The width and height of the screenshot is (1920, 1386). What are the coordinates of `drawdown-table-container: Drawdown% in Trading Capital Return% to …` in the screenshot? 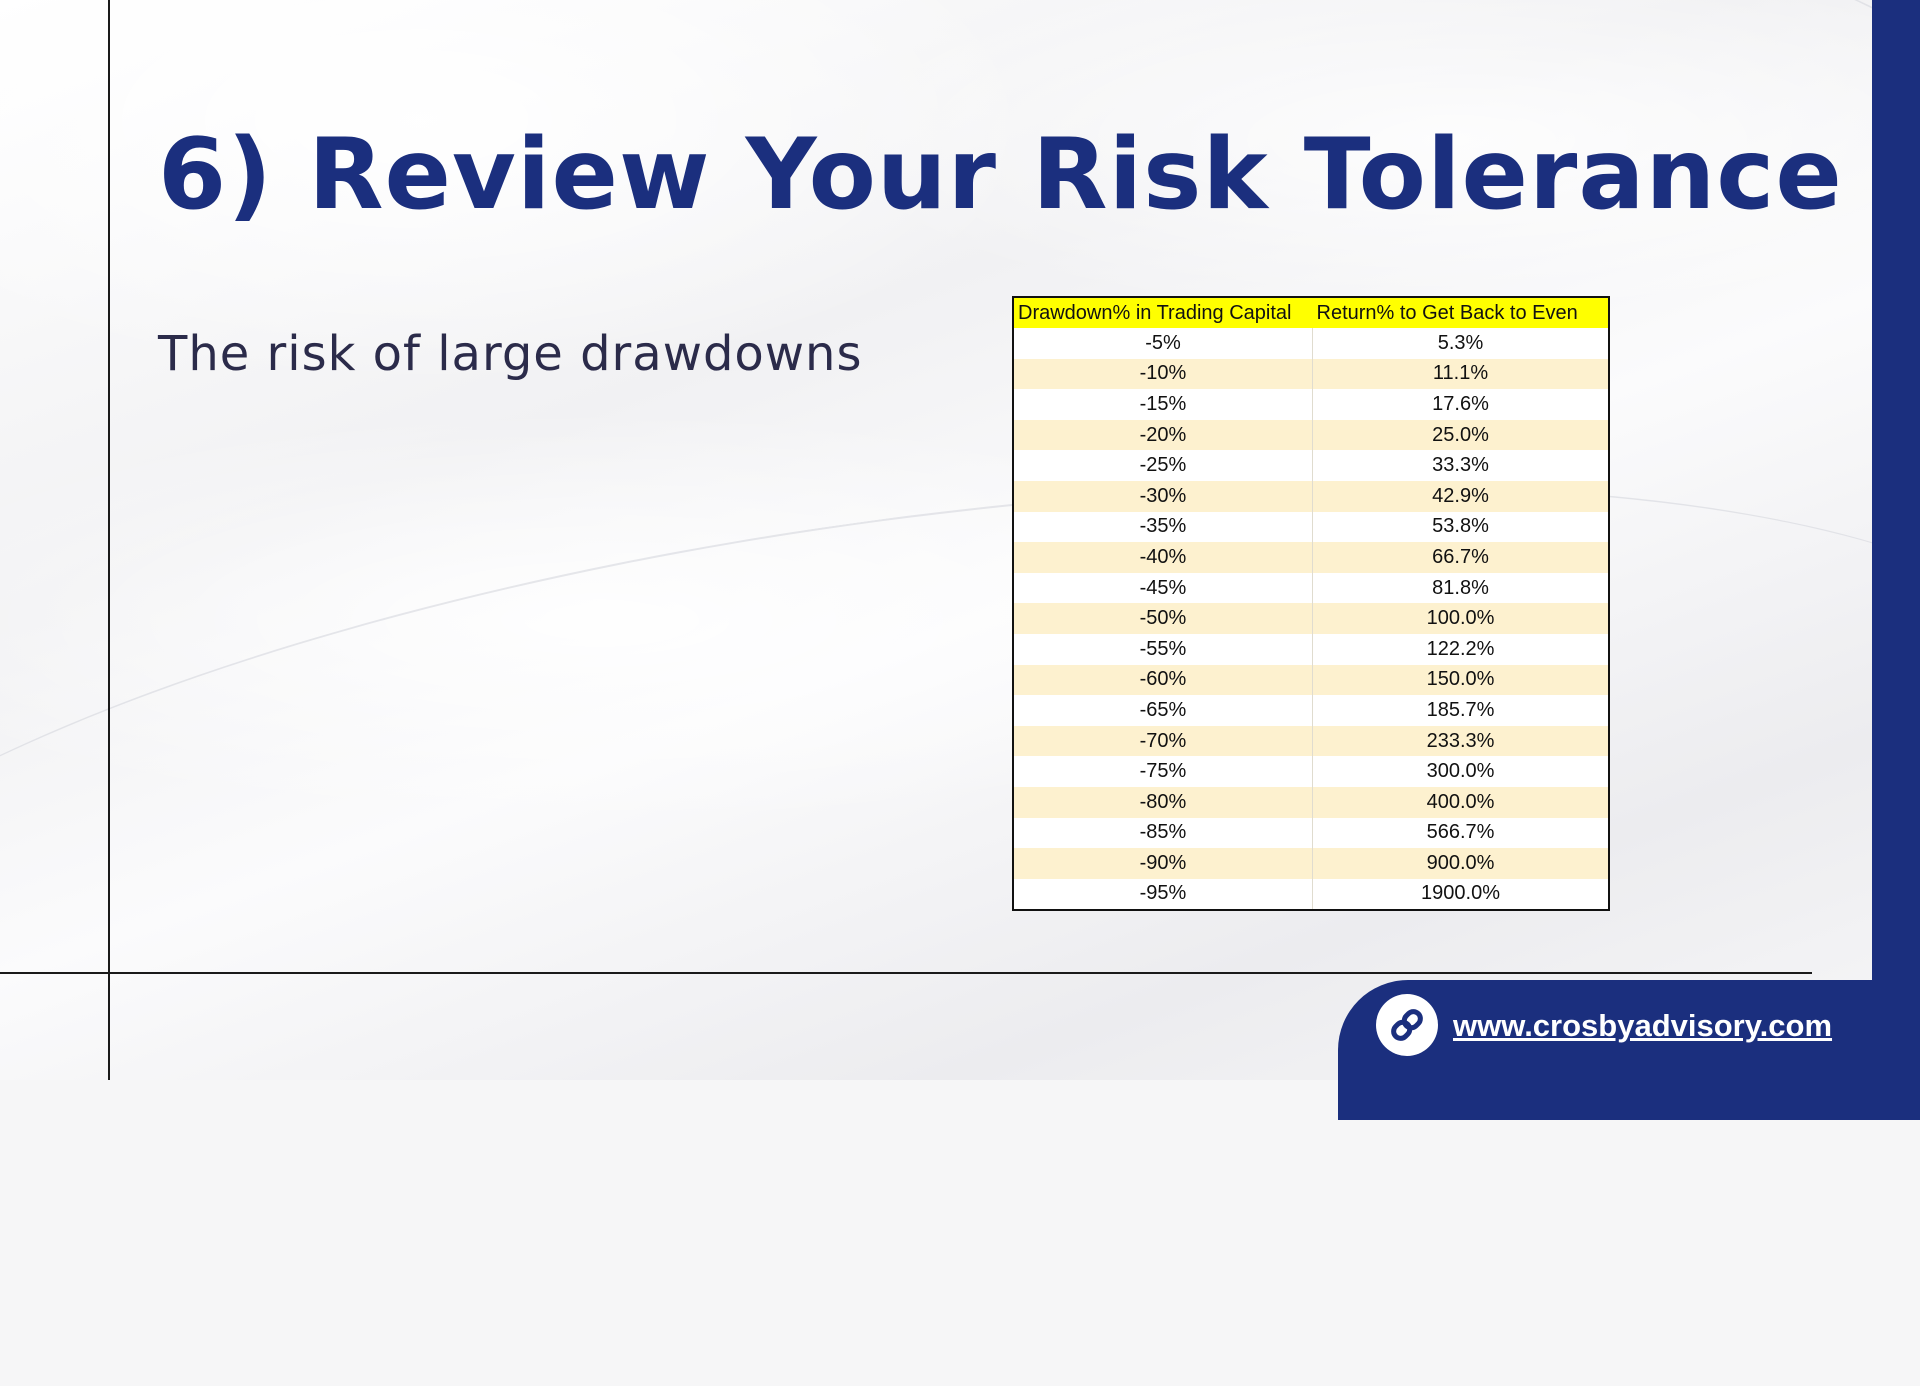 It's located at (1311, 604).